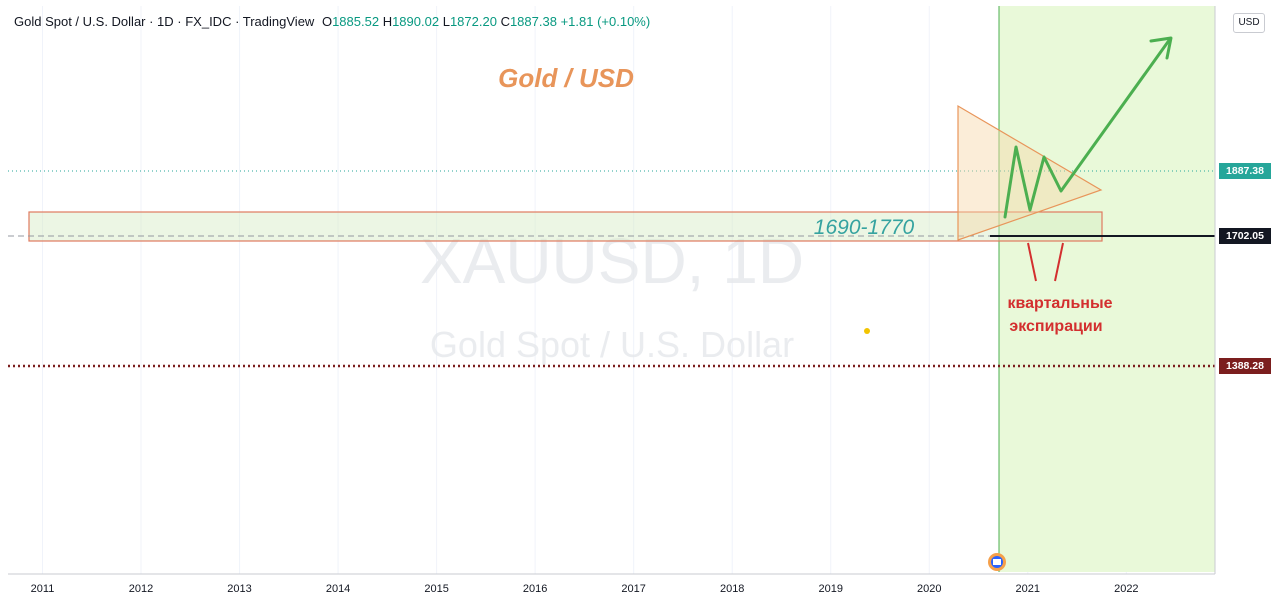  I want to click on watermark-ticker: XAUUSD, 1D, so click(612, 261).